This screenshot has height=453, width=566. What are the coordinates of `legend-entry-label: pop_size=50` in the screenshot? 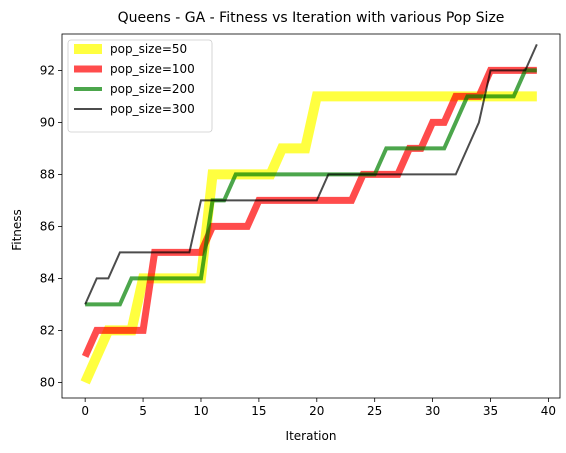 It's located at (148, 49).